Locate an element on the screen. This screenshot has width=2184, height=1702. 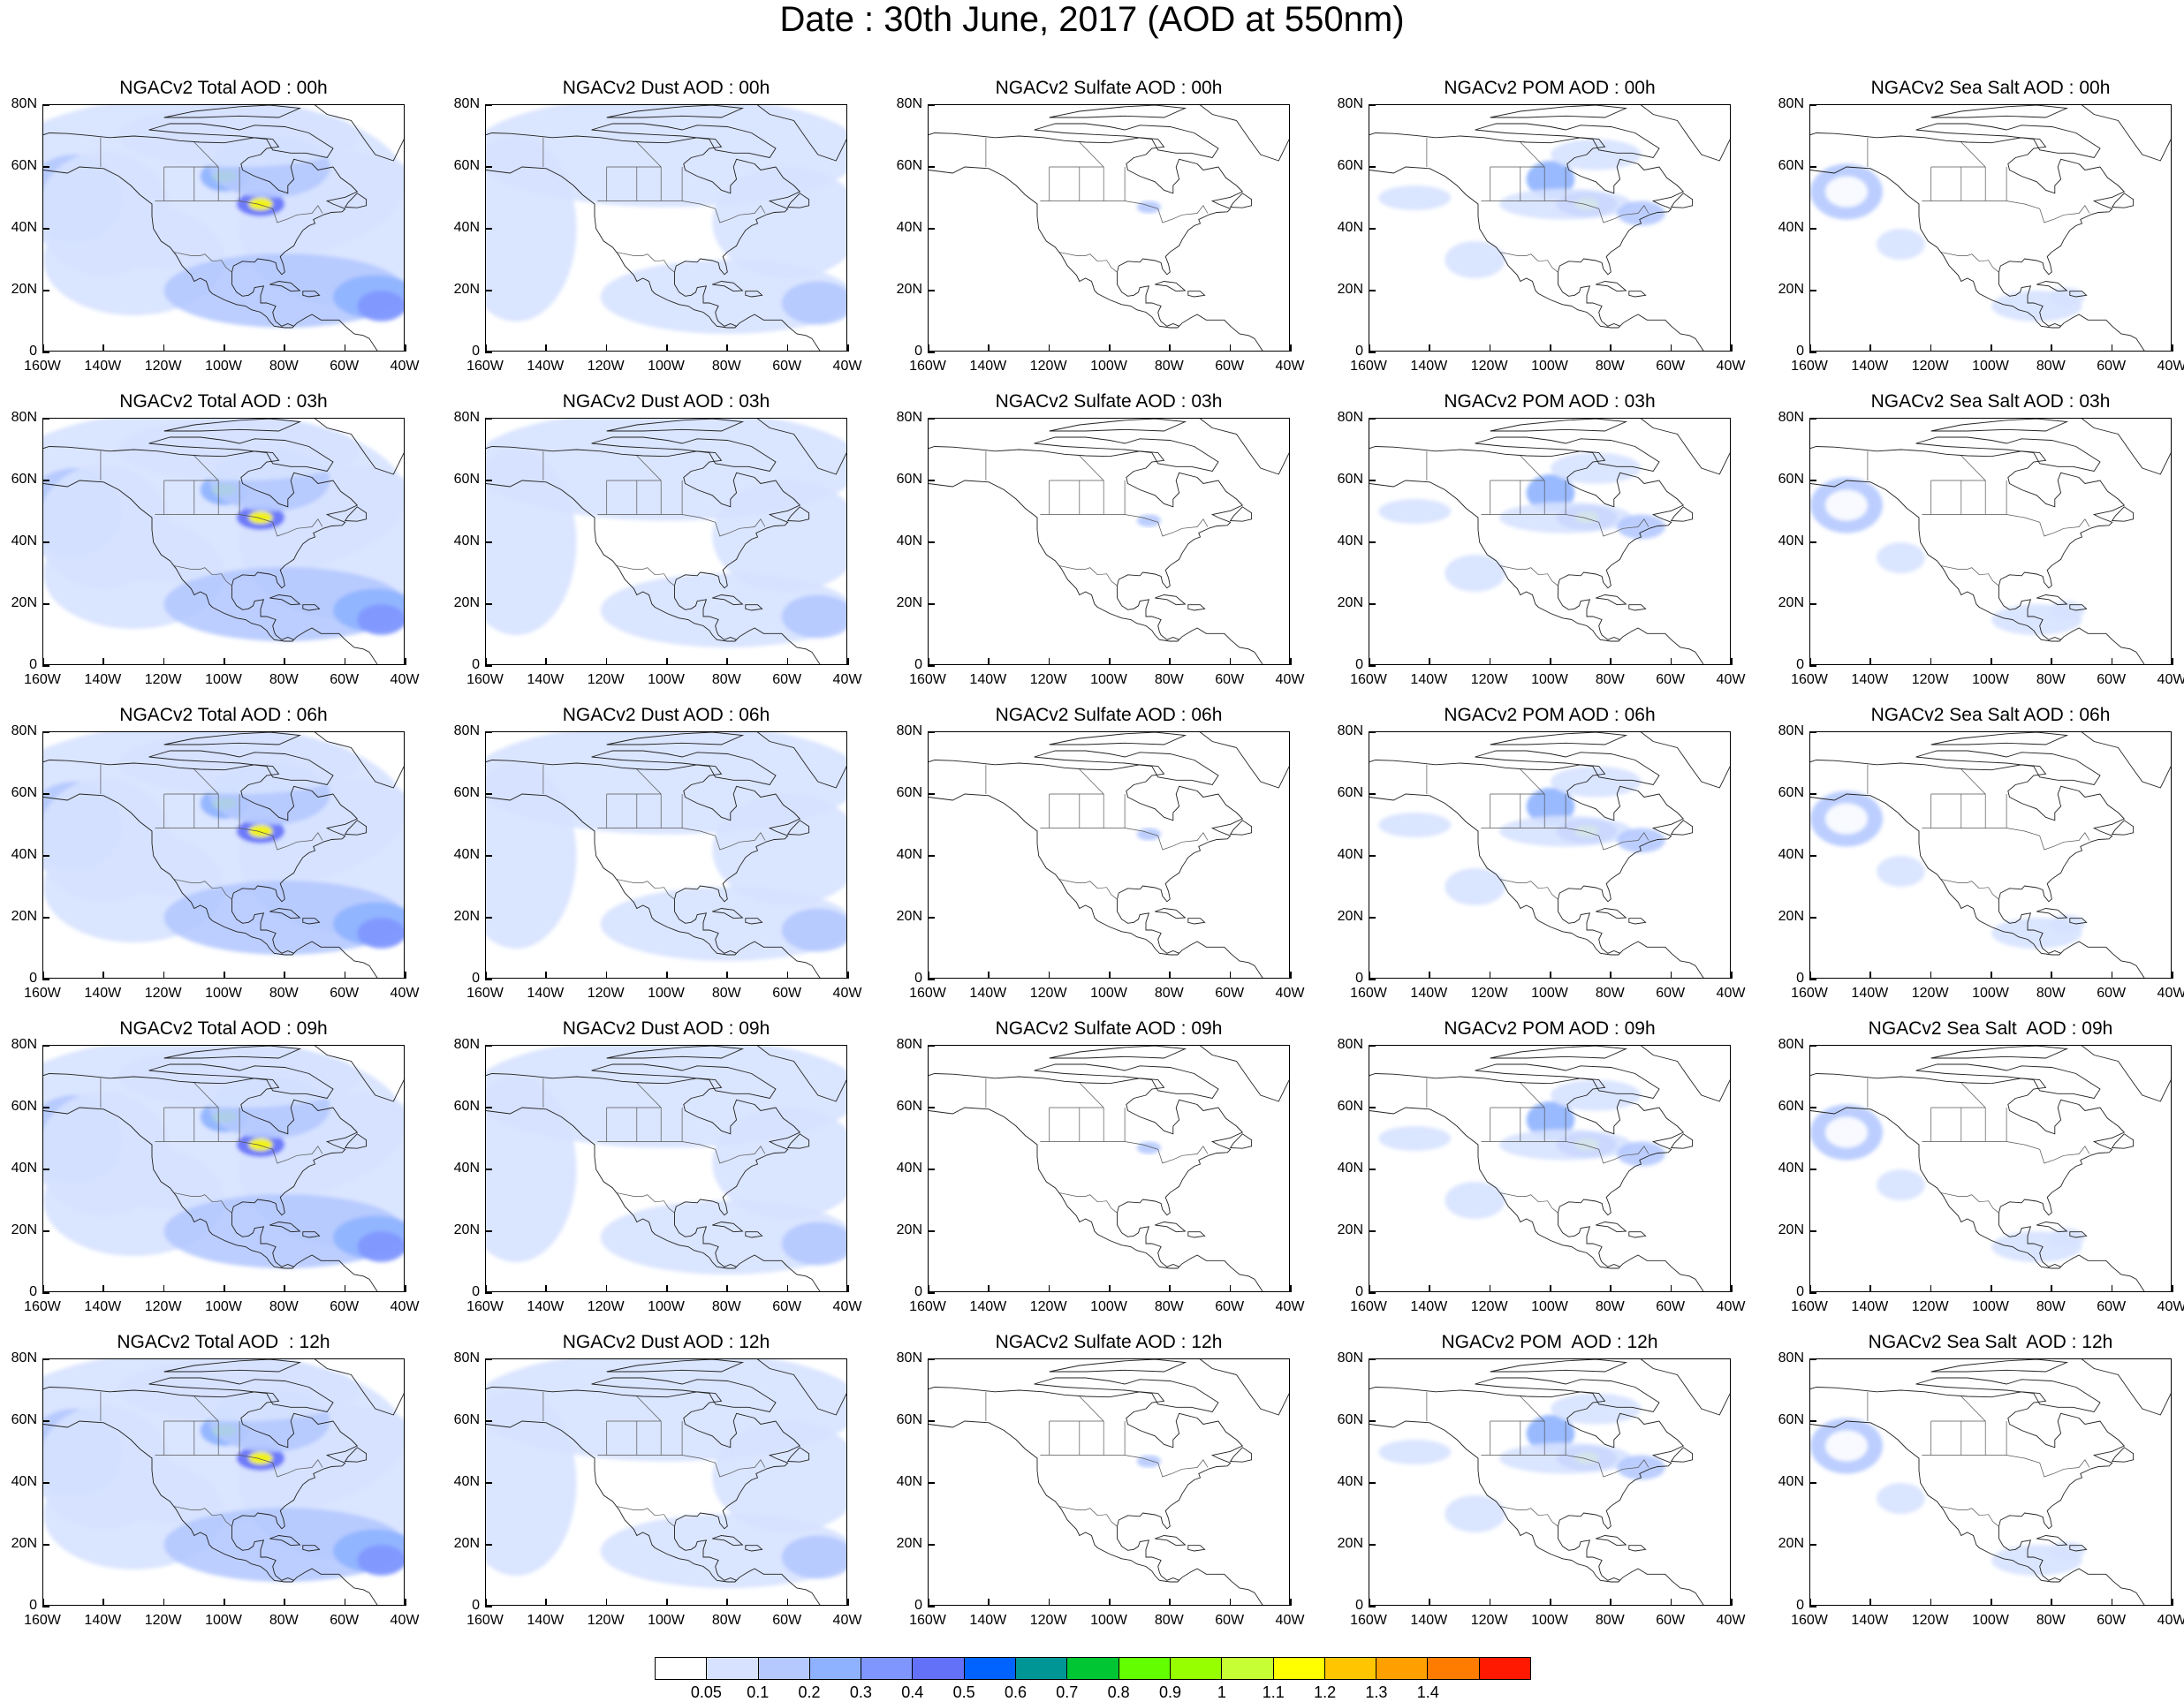
x-tick-label: 80W is located at coordinates (284, 1620).